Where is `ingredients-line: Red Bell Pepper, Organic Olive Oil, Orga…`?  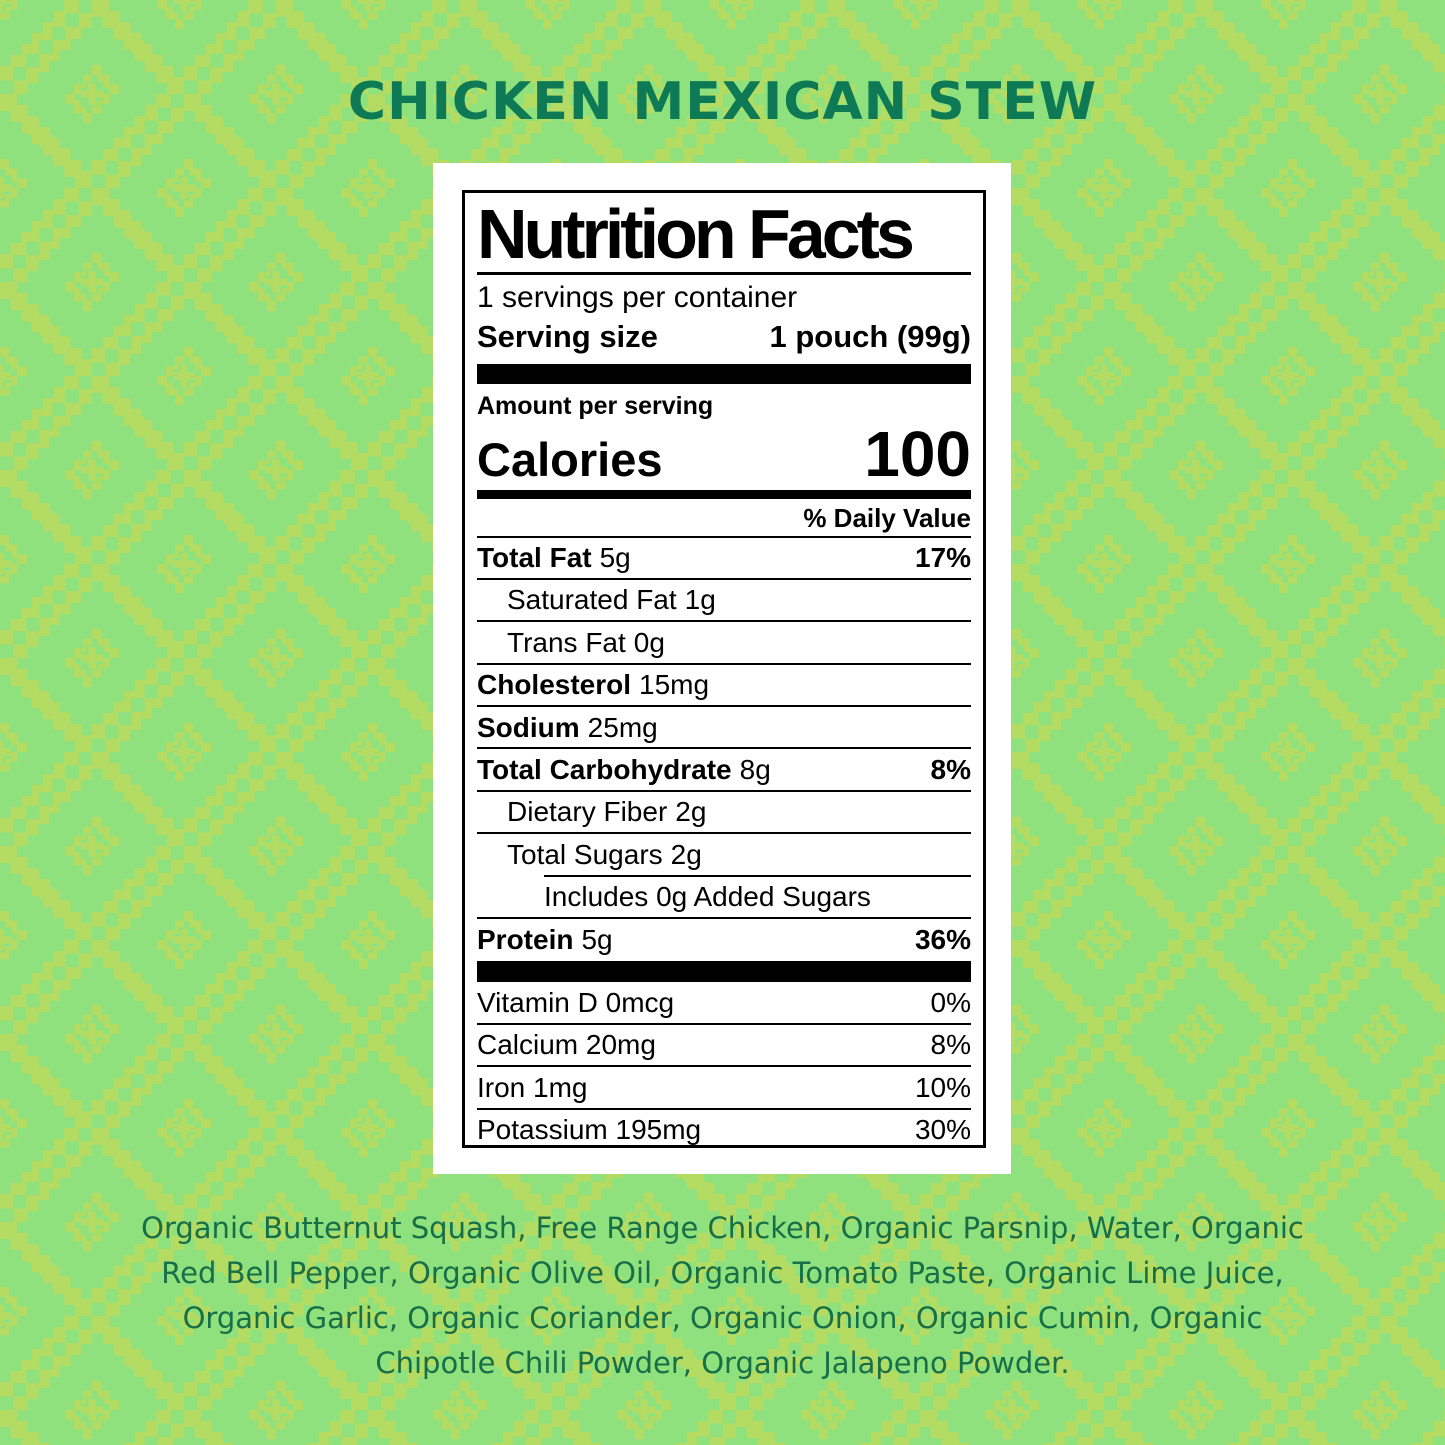 ingredients-line: Red Bell Pepper, Organic Olive Oil, Orga… is located at coordinates (722, 1273).